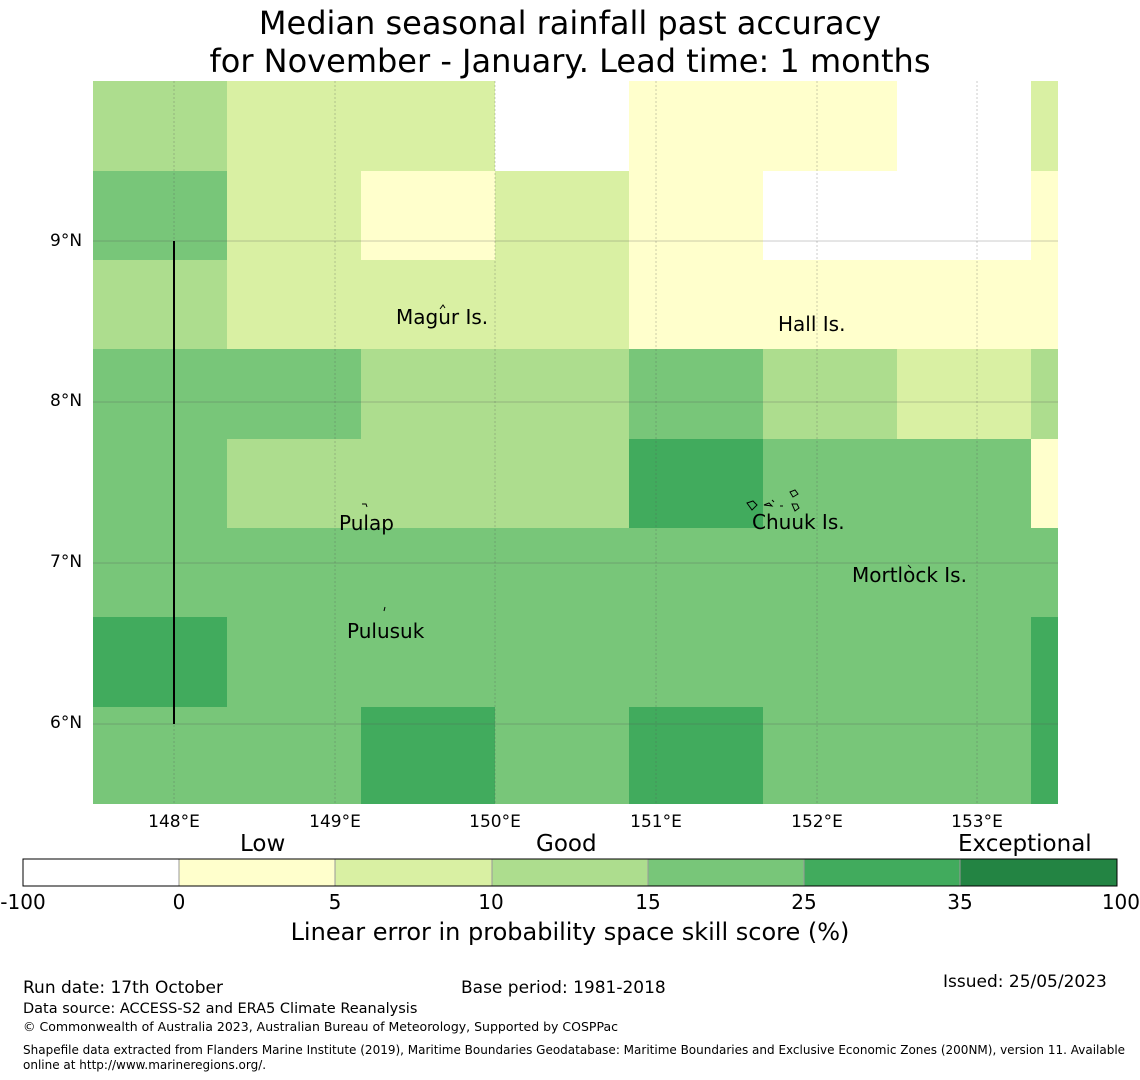 The image size is (1140, 1080). Describe the element at coordinates (1120, 902) in the screenshot. I see `colorbar-tick: 100` at that location.